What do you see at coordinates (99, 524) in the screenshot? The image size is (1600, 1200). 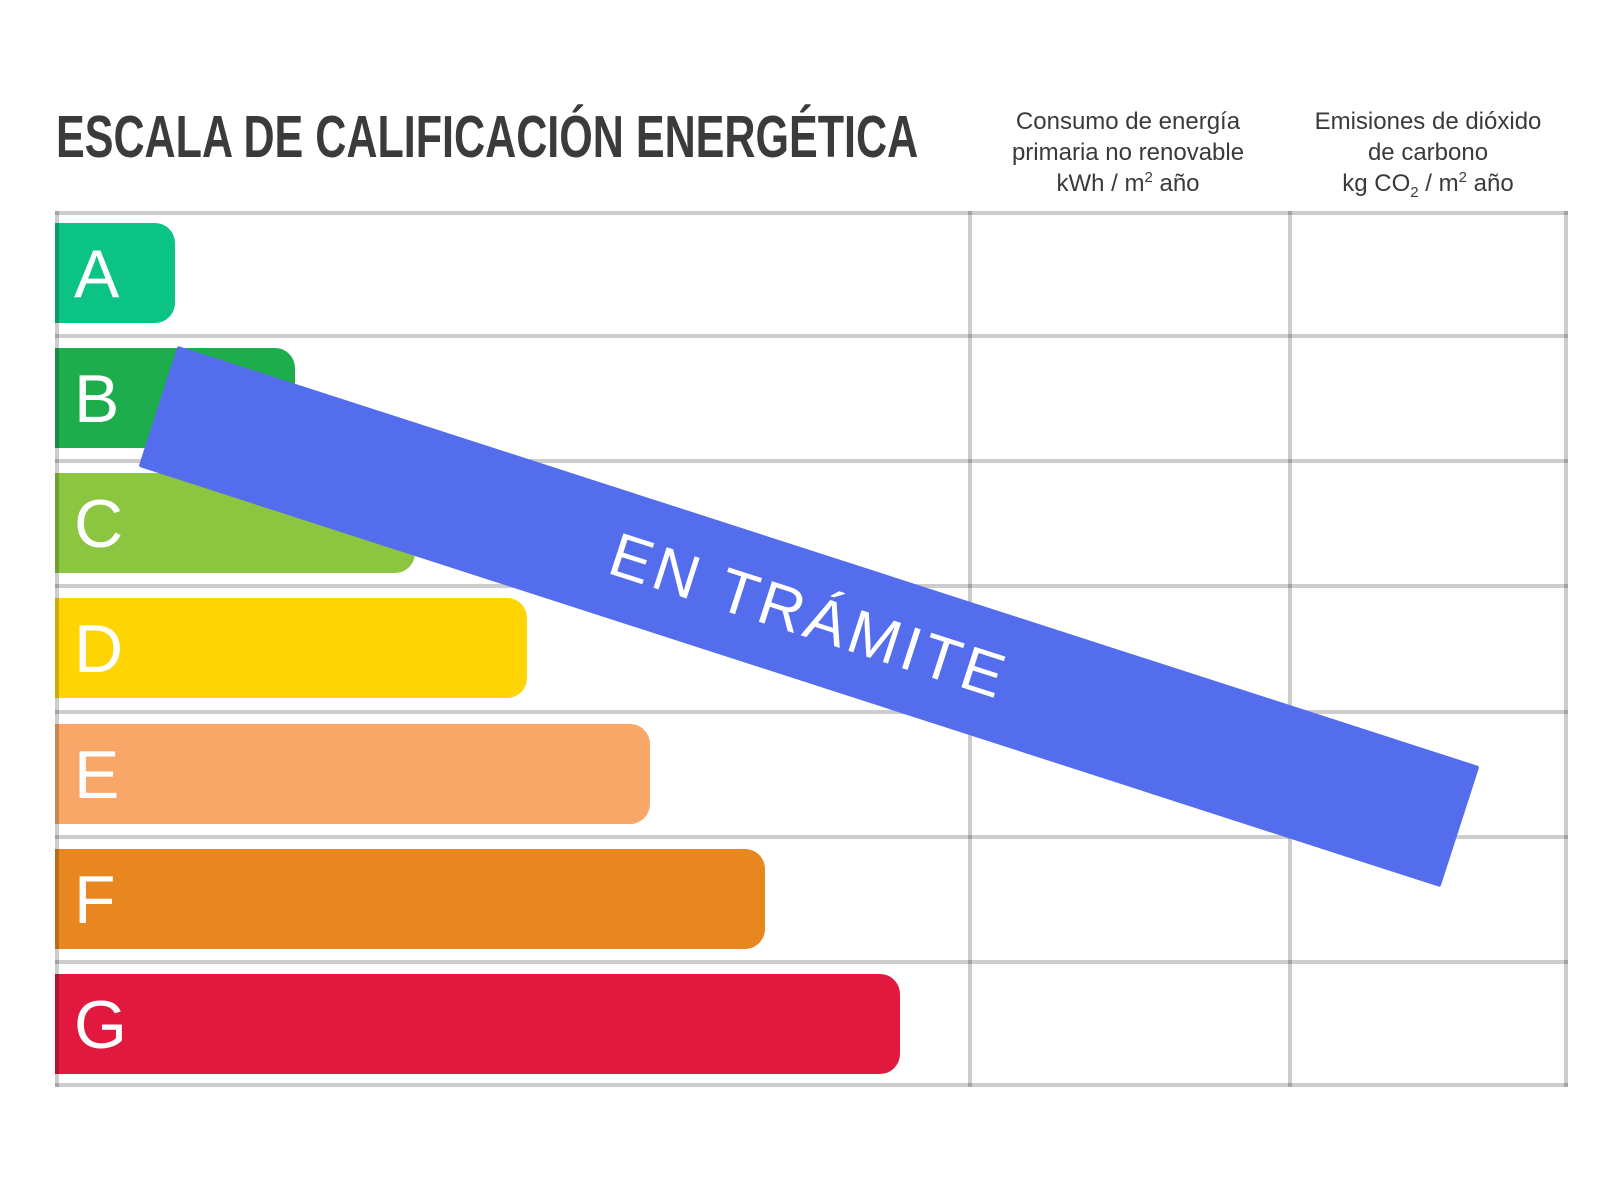 I see `rating-letter: C` at bounding box center [99, 524].